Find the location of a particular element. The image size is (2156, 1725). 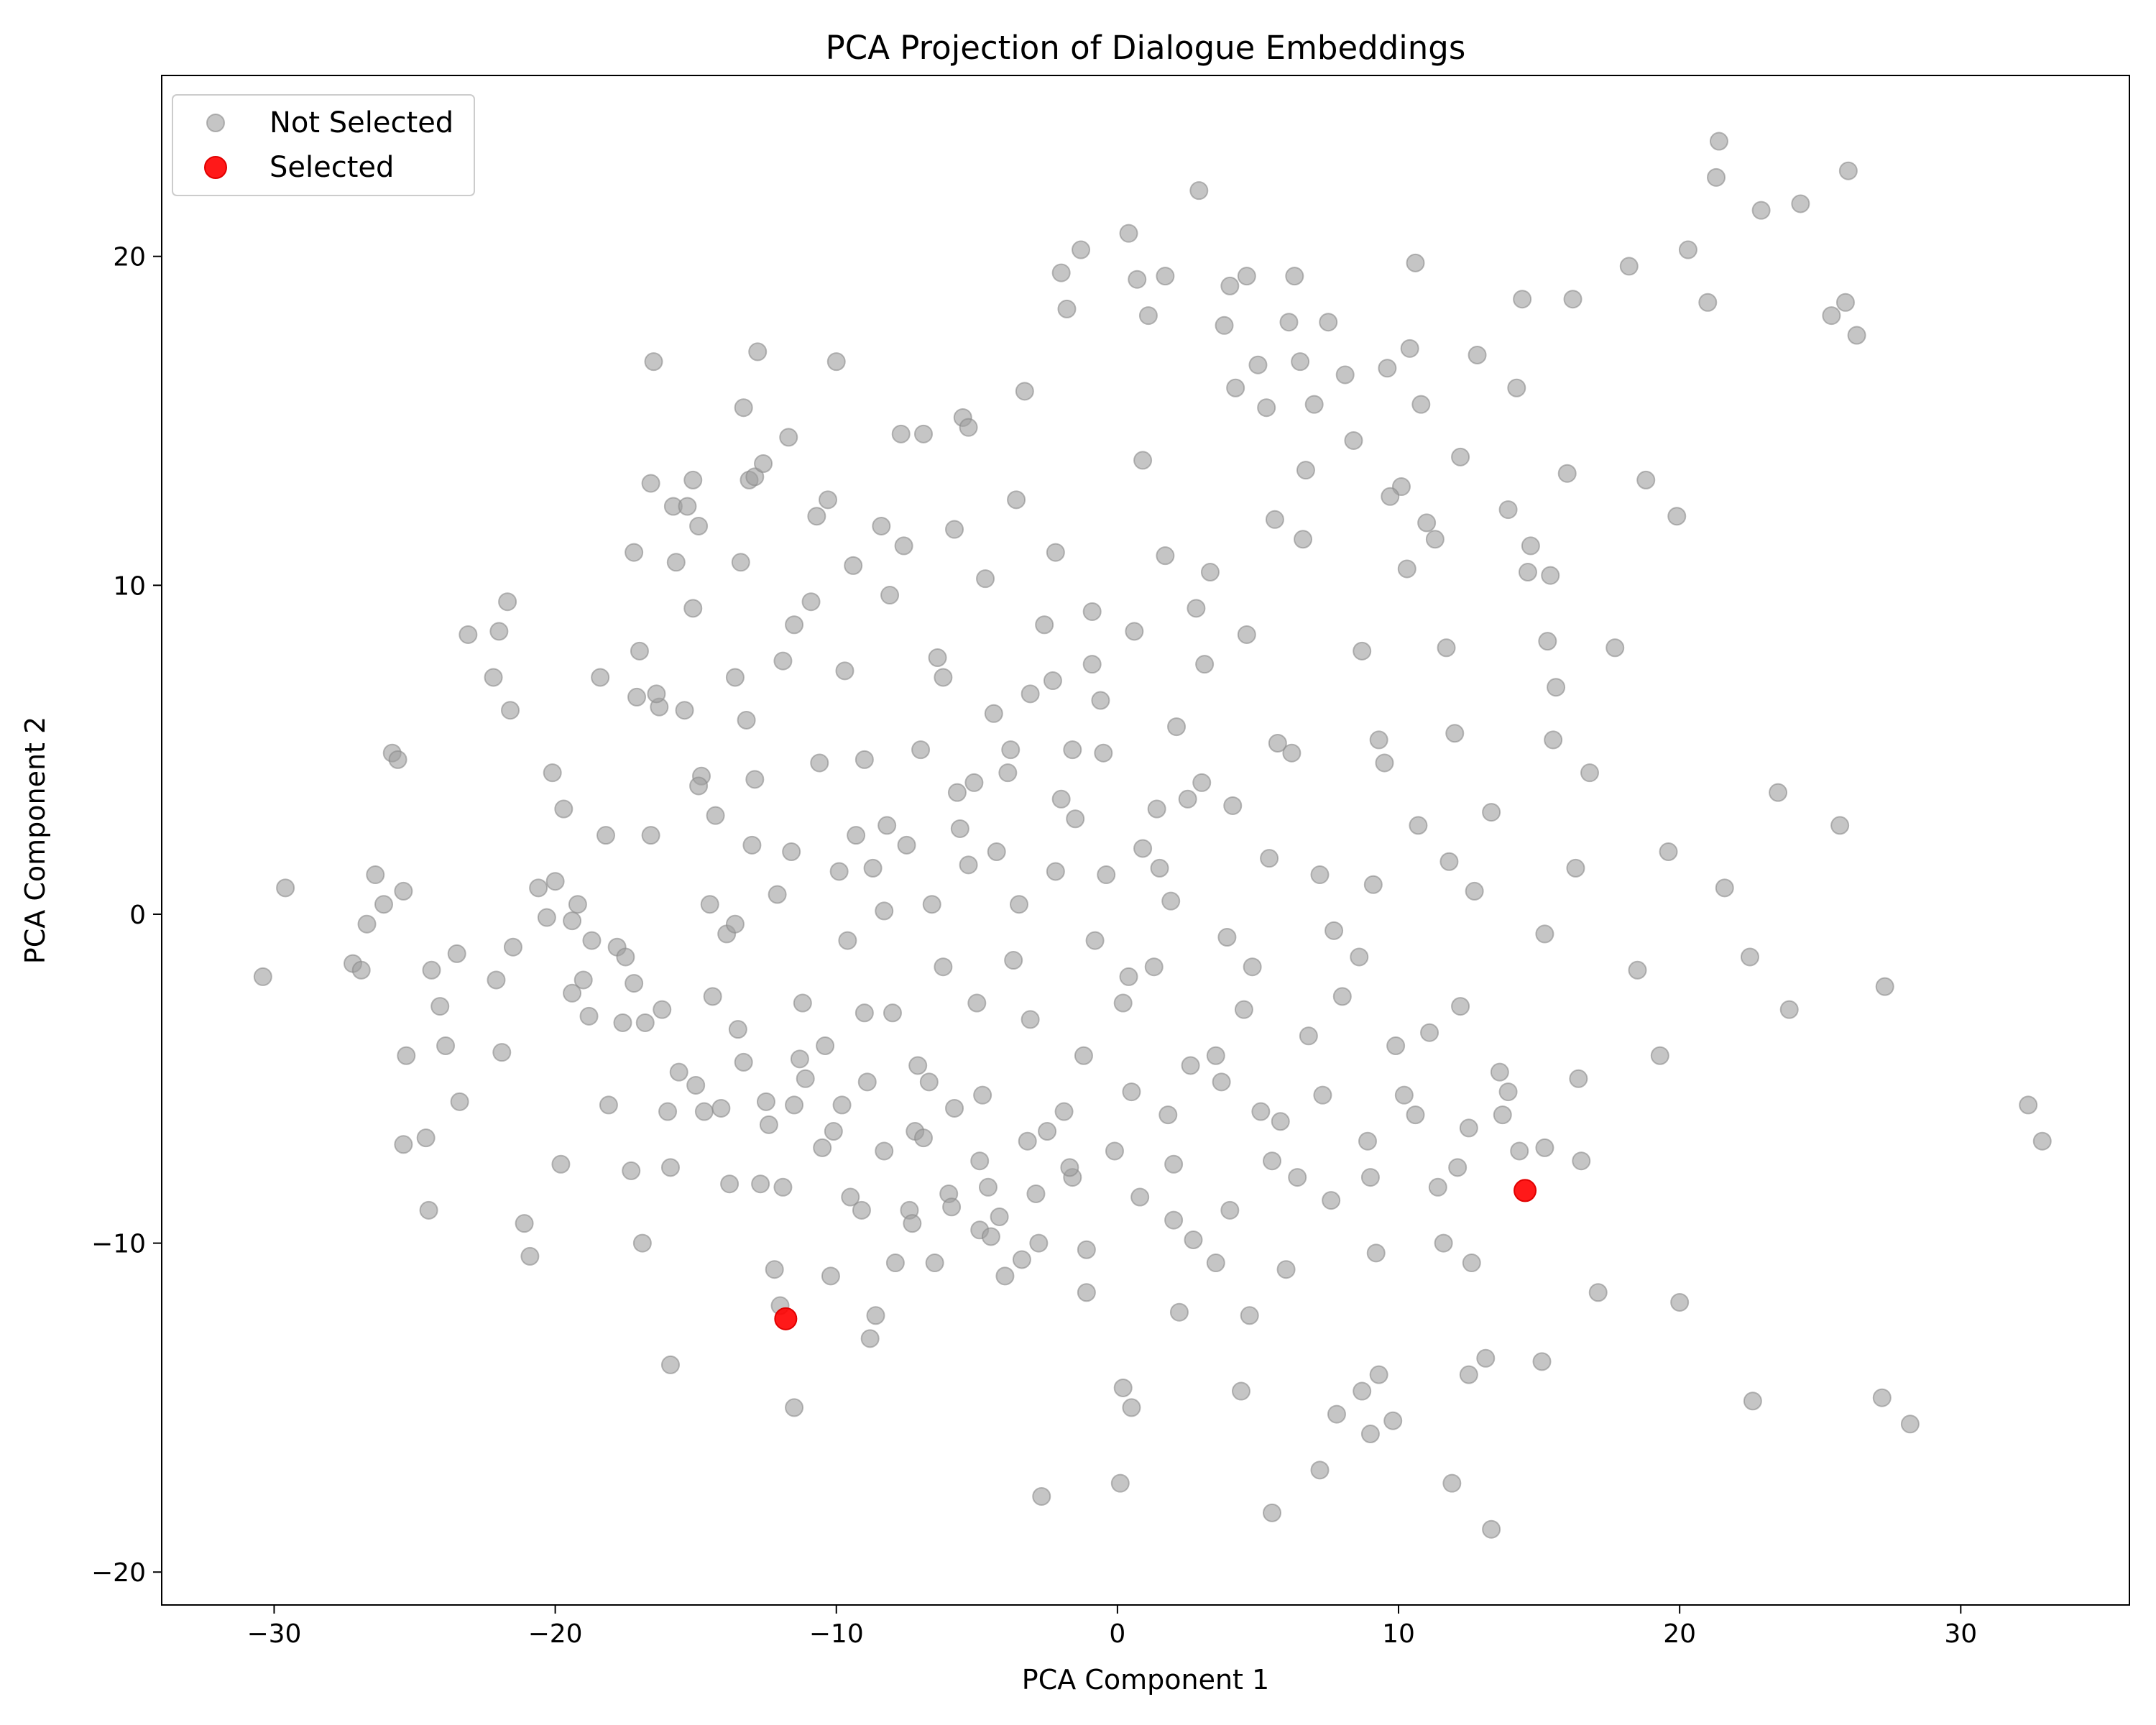

x-tick-label: −20 is located at coordinates (555, 1634).